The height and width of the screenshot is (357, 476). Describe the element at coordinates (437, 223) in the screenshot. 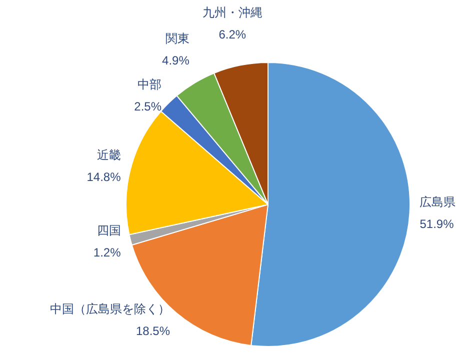

I see `data-label: 51.9%` at that location.